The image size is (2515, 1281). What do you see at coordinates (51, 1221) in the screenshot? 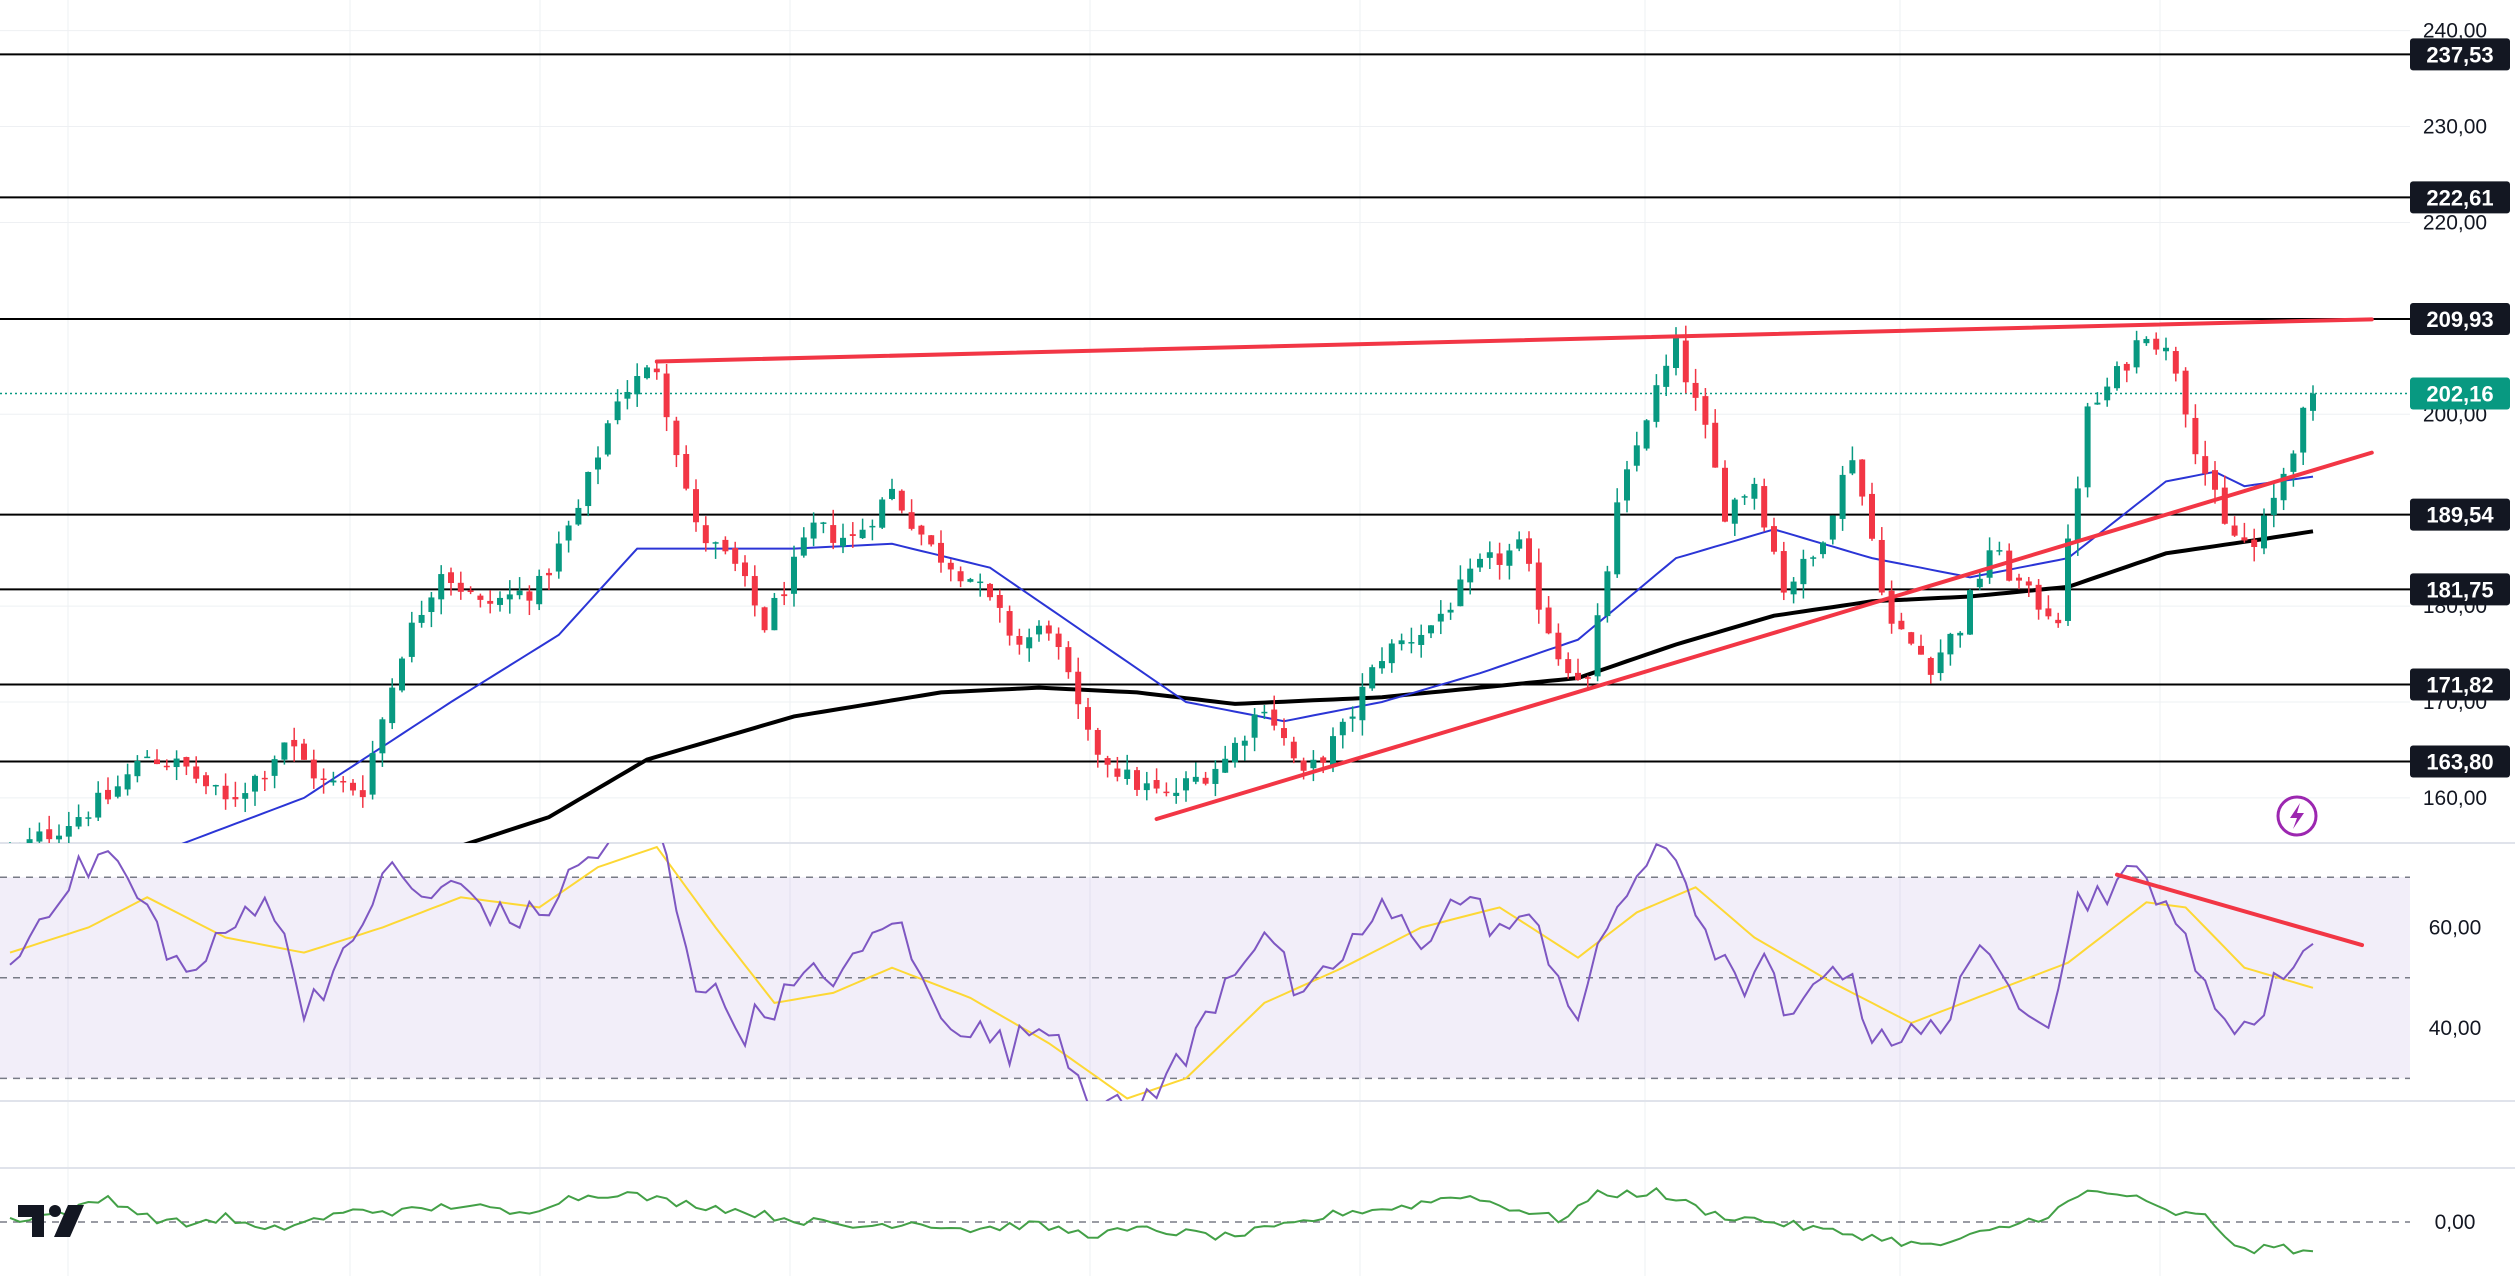
I see `tradingview-logo-icon` at bounding box center [51, 1221].